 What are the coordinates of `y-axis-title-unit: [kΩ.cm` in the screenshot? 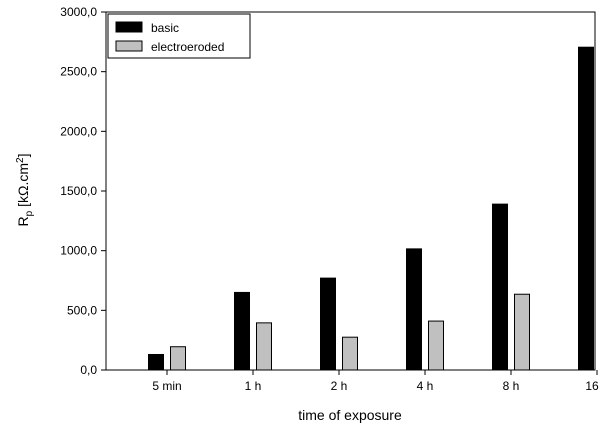 It's located at (23, 187).